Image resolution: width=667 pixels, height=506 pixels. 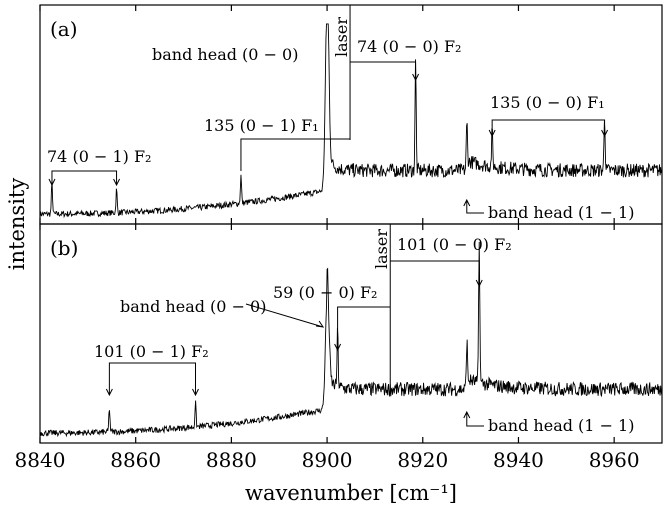 What do you see at coordinates (561, 212) in the screenshot?
I see `band-head-11-label-a: band head (1 − 1)` at bounding box center [561, 212].